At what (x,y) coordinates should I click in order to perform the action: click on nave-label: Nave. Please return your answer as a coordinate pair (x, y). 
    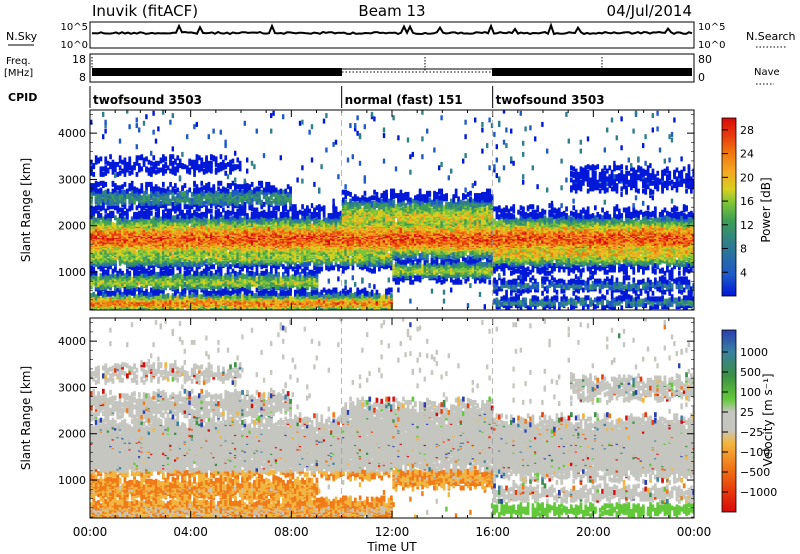
    Looking at the image, I should click on (767, 72).